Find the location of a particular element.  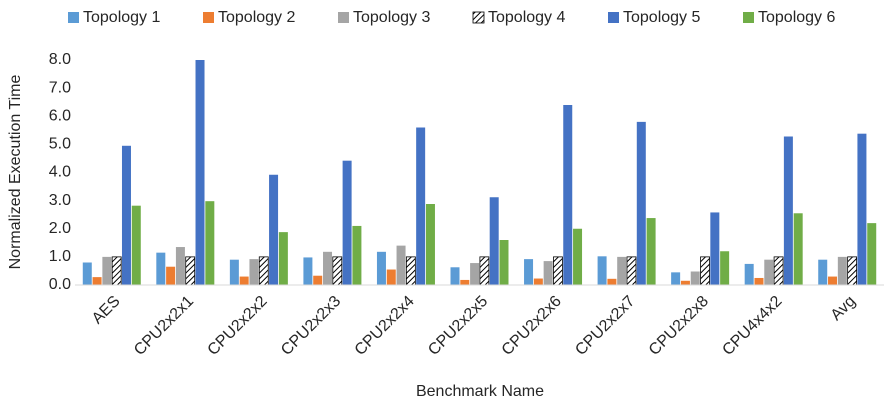

x-tick-label: CPU2x2x4 is located at coordinates (385, 326).